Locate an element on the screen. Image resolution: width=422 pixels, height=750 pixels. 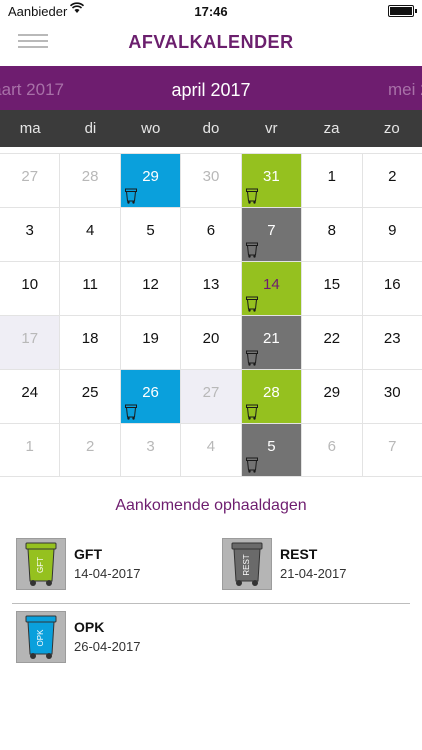
calendar-day: 11 is located at coordinates (89, 288).